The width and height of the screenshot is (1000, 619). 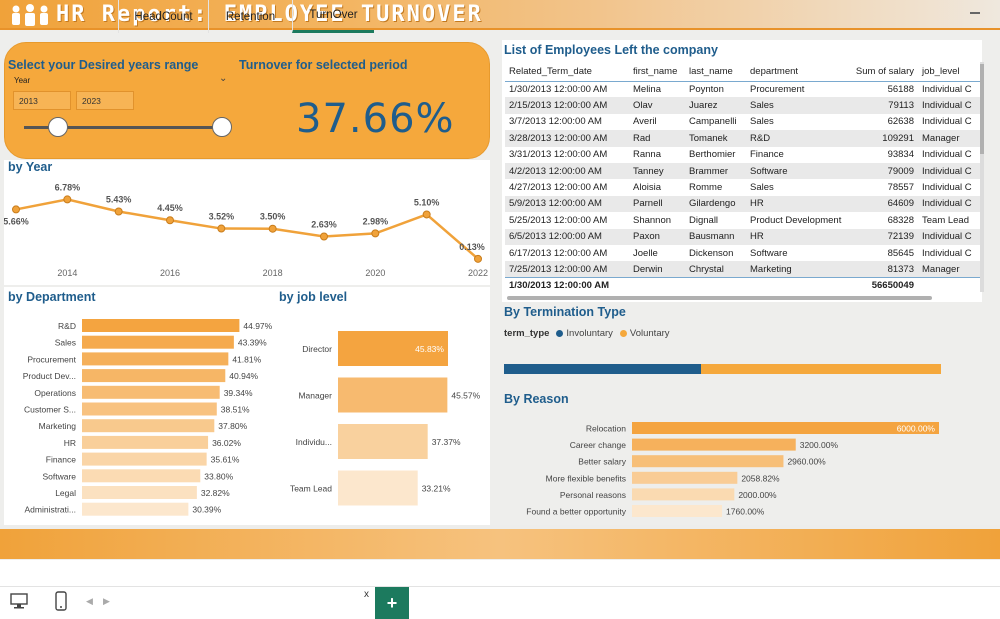 I want to click on termination-segment-involuntary, so click(x=602, y=369).